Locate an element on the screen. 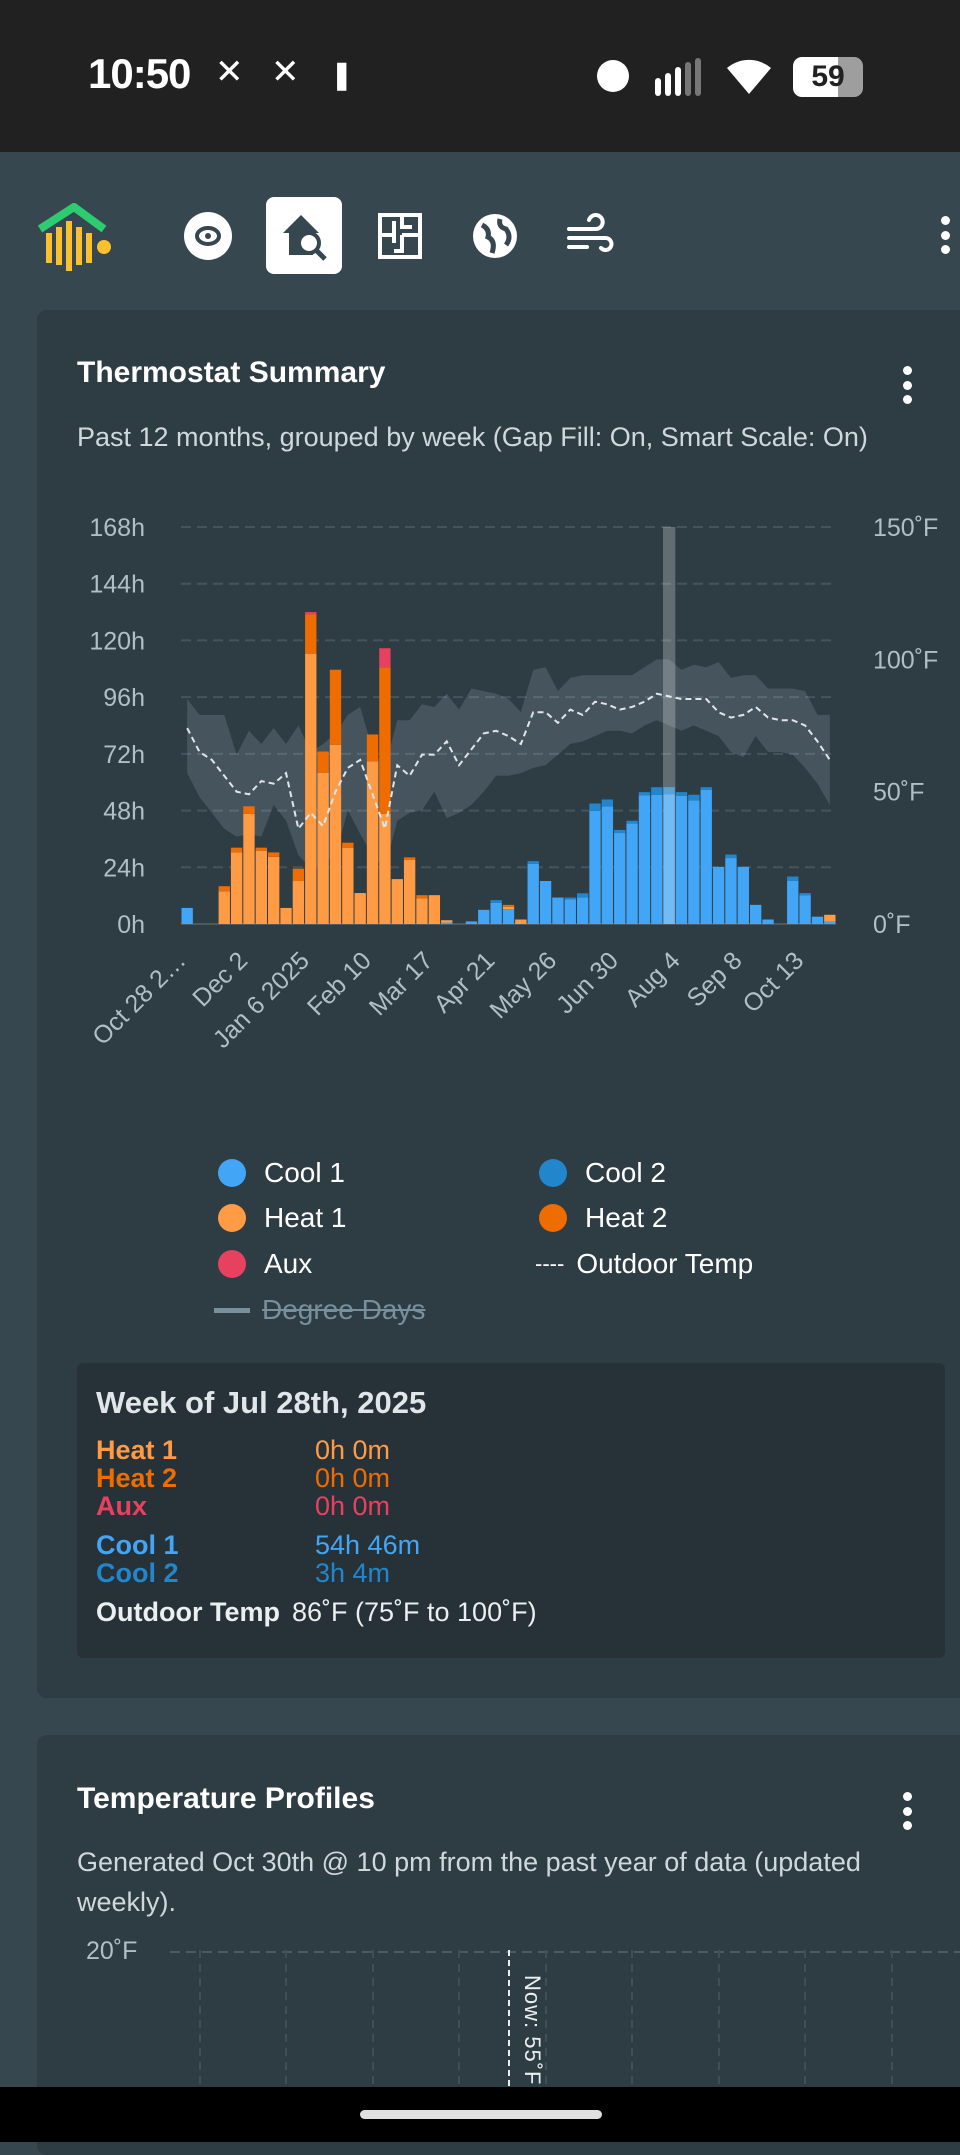 The height and width of the screenshot is (2155, 960). legend-heat-2: Heat 2 is located at coordinates (603, 1218).